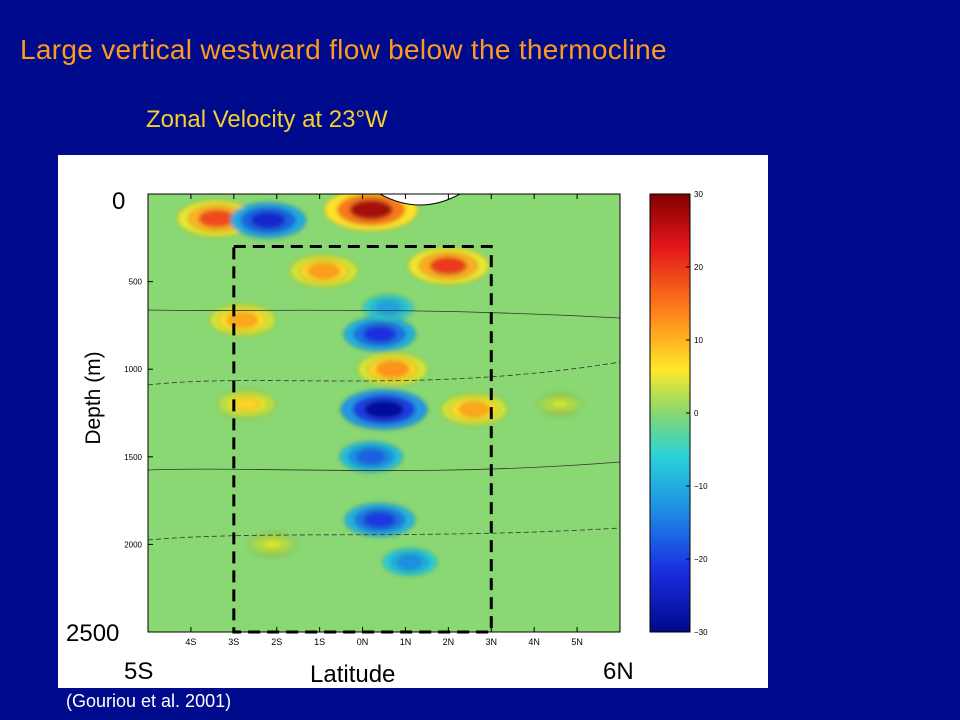 The width and height of the screenshot is (960, 720). I want to click on x-tick-label: 3N, so click(492, 642).